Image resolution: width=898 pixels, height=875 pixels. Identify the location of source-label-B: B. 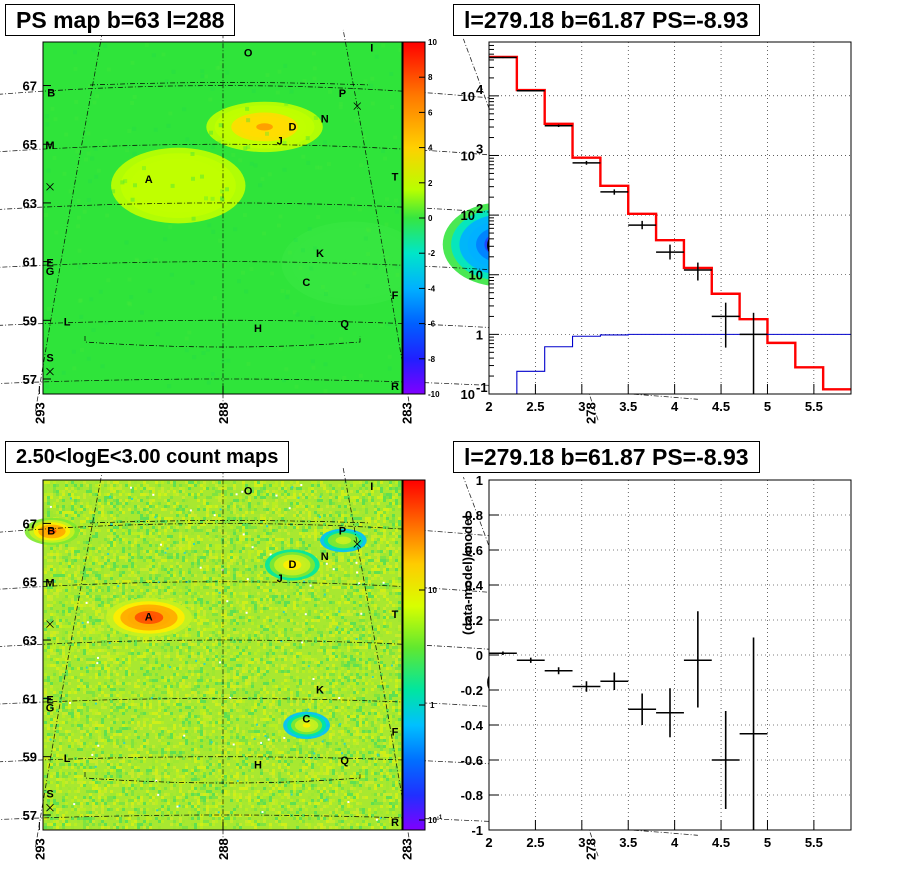
(51, 93).